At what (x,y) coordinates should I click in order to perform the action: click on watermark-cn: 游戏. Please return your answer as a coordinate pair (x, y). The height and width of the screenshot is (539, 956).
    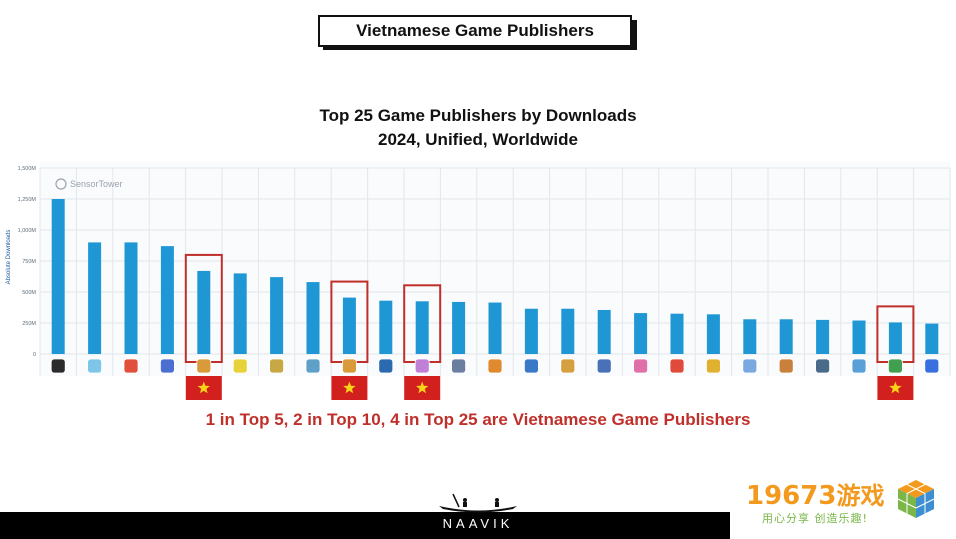
    Looking at the image, I should click on (860, 496).